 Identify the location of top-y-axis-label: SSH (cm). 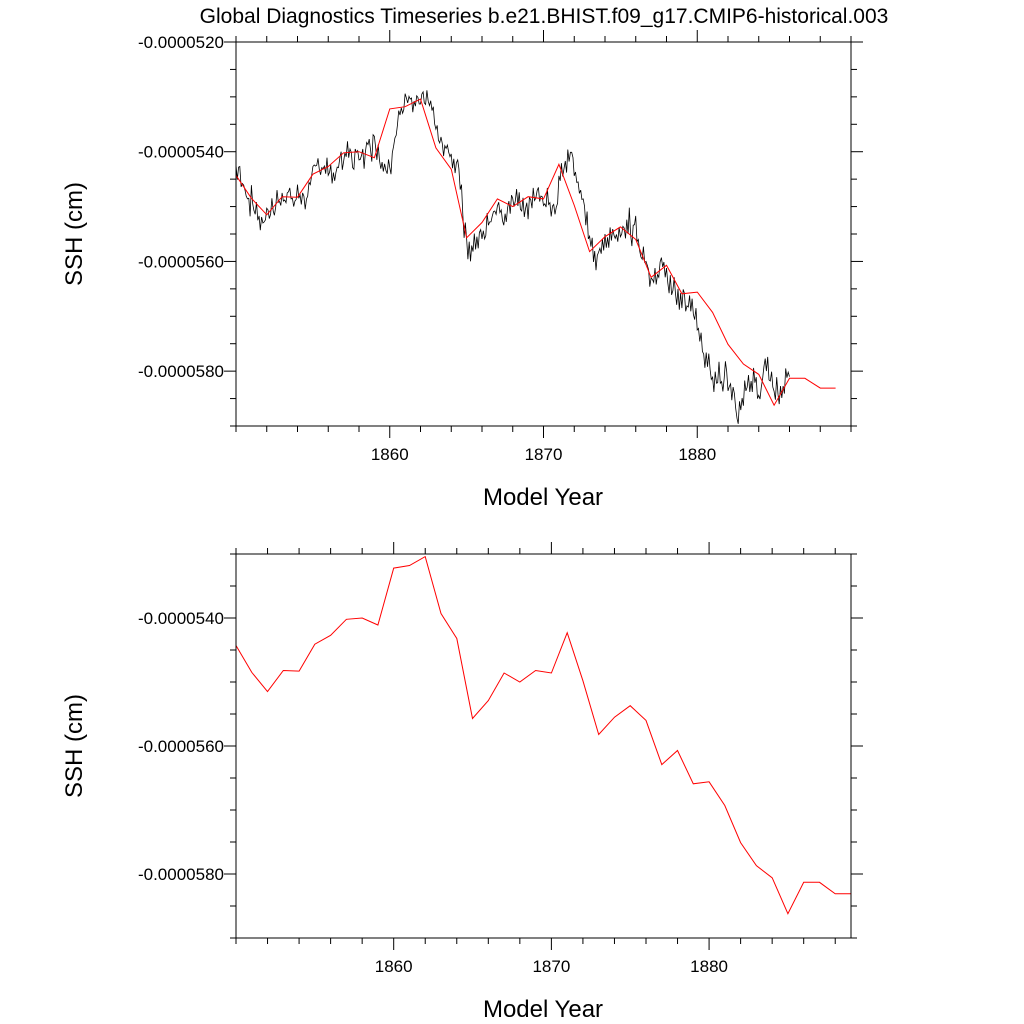
(74, 234).